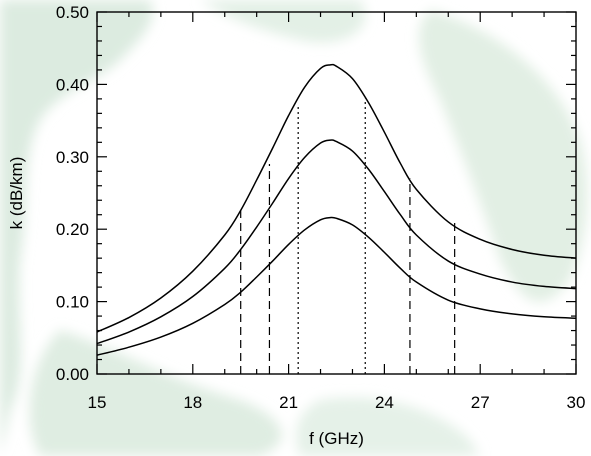 This screenshot has width=591, height=456. I want to click on x-tick-label: 27, so click(480, 402).